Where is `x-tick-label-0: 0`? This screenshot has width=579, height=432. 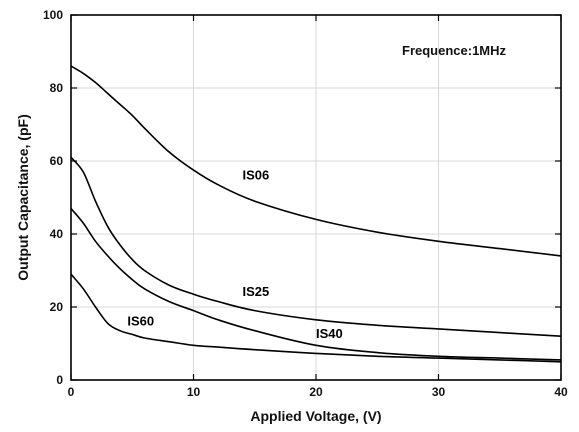 x-tick-label-0: 0 is located at coordinates (71, 392).